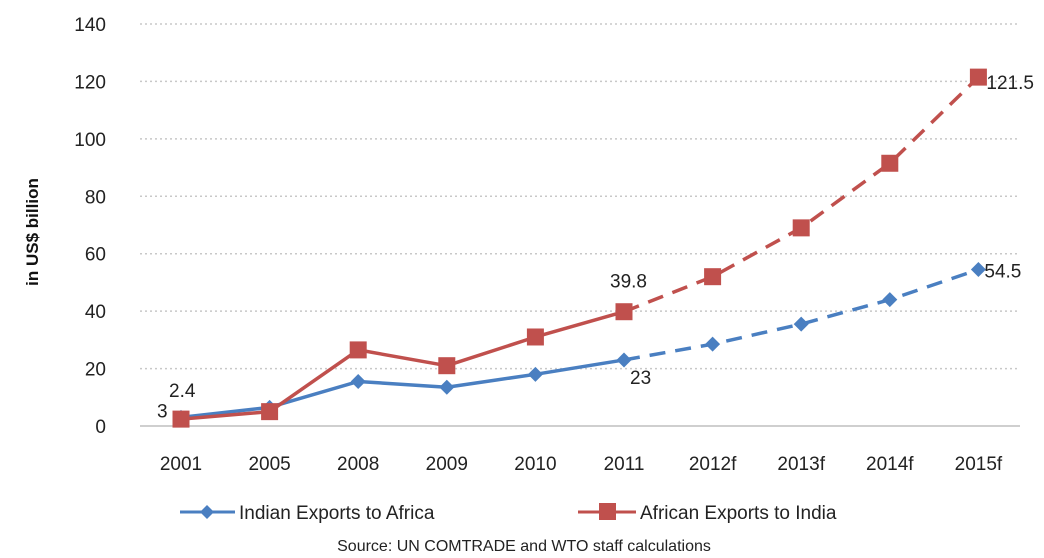 The width and height of the screenshot is (1044, 558). Describe the element at coordinates (1010, 83) in the screenshot. I see `data-label: 121.5` at that location.